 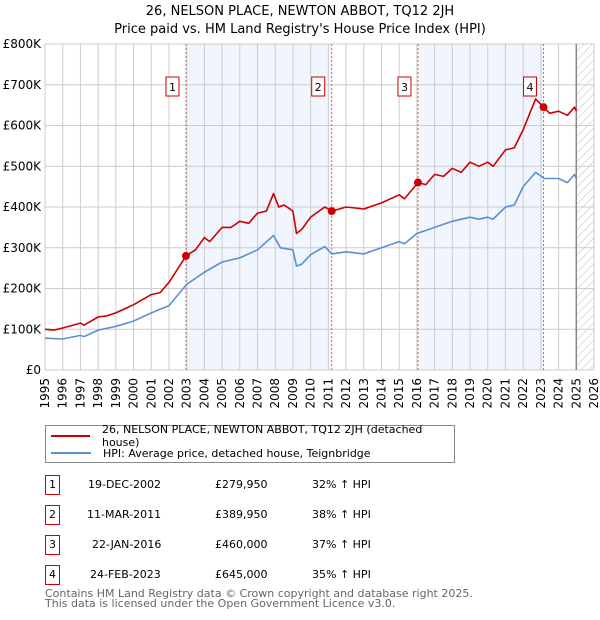 I want to click on x-tick-label: 2005, so click(x=222, y=393).